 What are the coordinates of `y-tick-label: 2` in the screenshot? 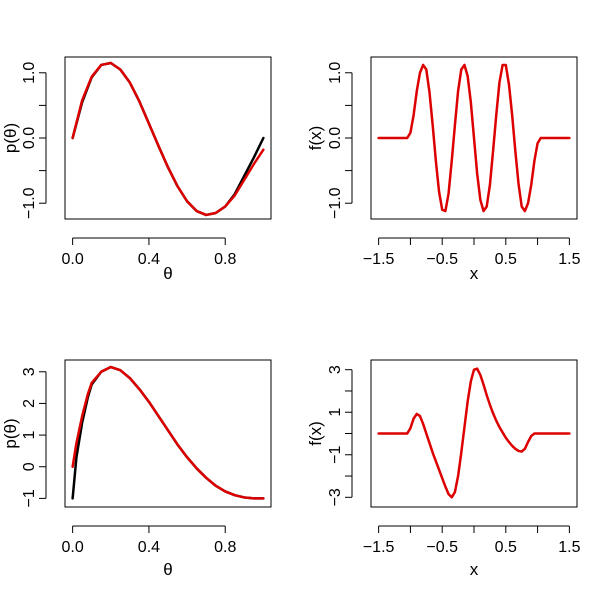 It's located at (29, 403).